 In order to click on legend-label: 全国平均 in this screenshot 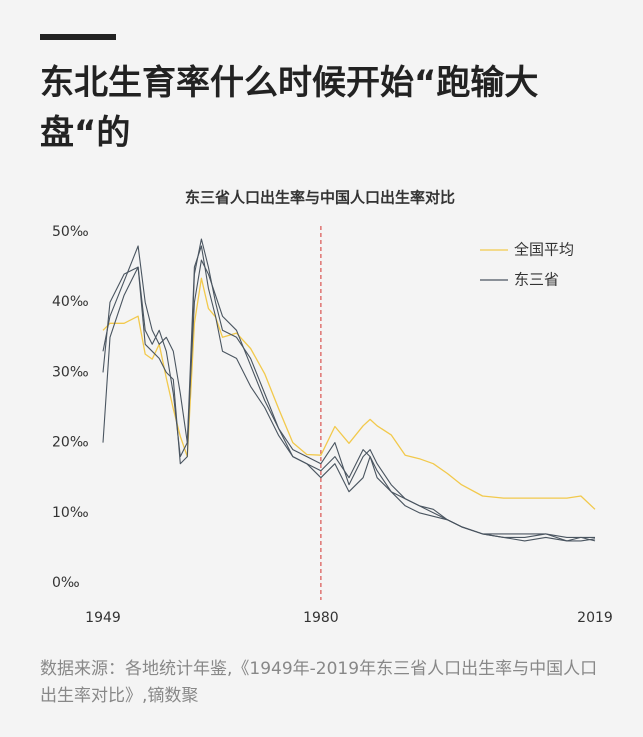, I will do `click(544, 250)`.